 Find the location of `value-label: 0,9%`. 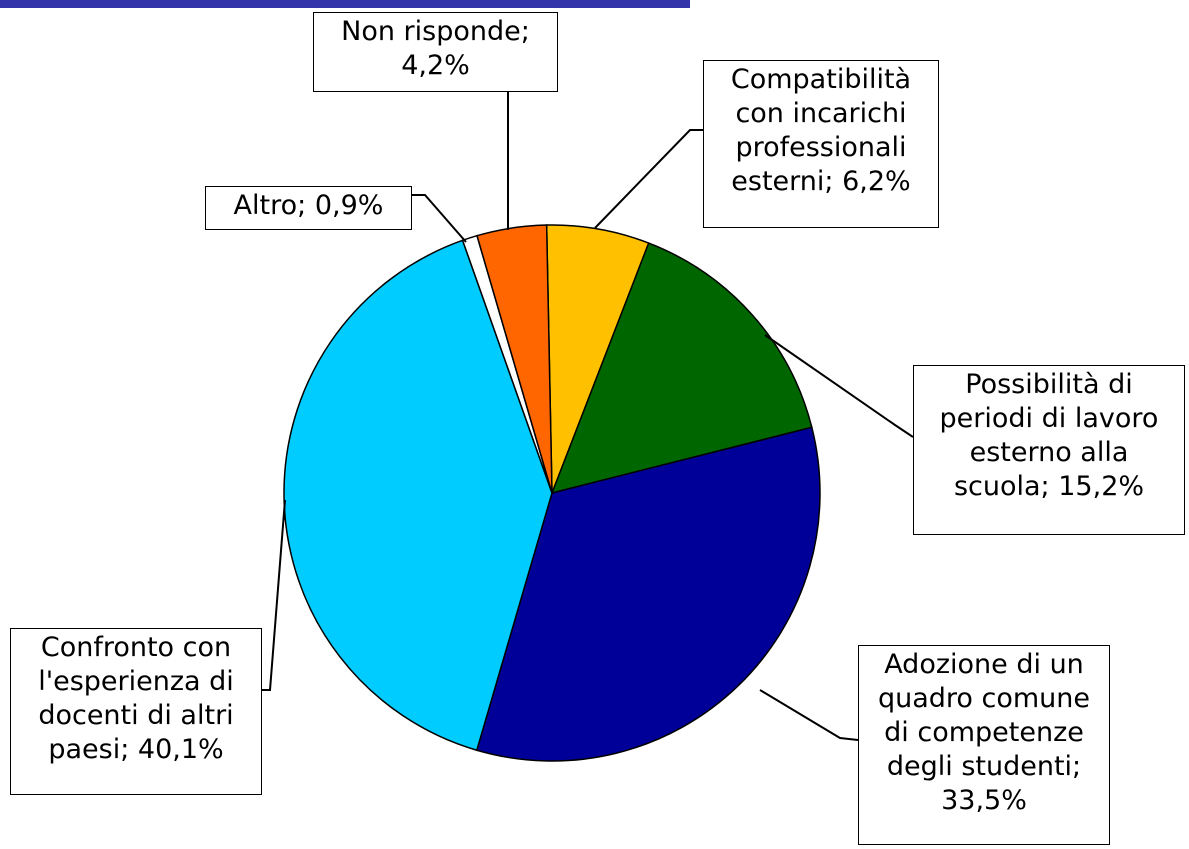

value-label: 0,9% is located at coordinates (349, 205).